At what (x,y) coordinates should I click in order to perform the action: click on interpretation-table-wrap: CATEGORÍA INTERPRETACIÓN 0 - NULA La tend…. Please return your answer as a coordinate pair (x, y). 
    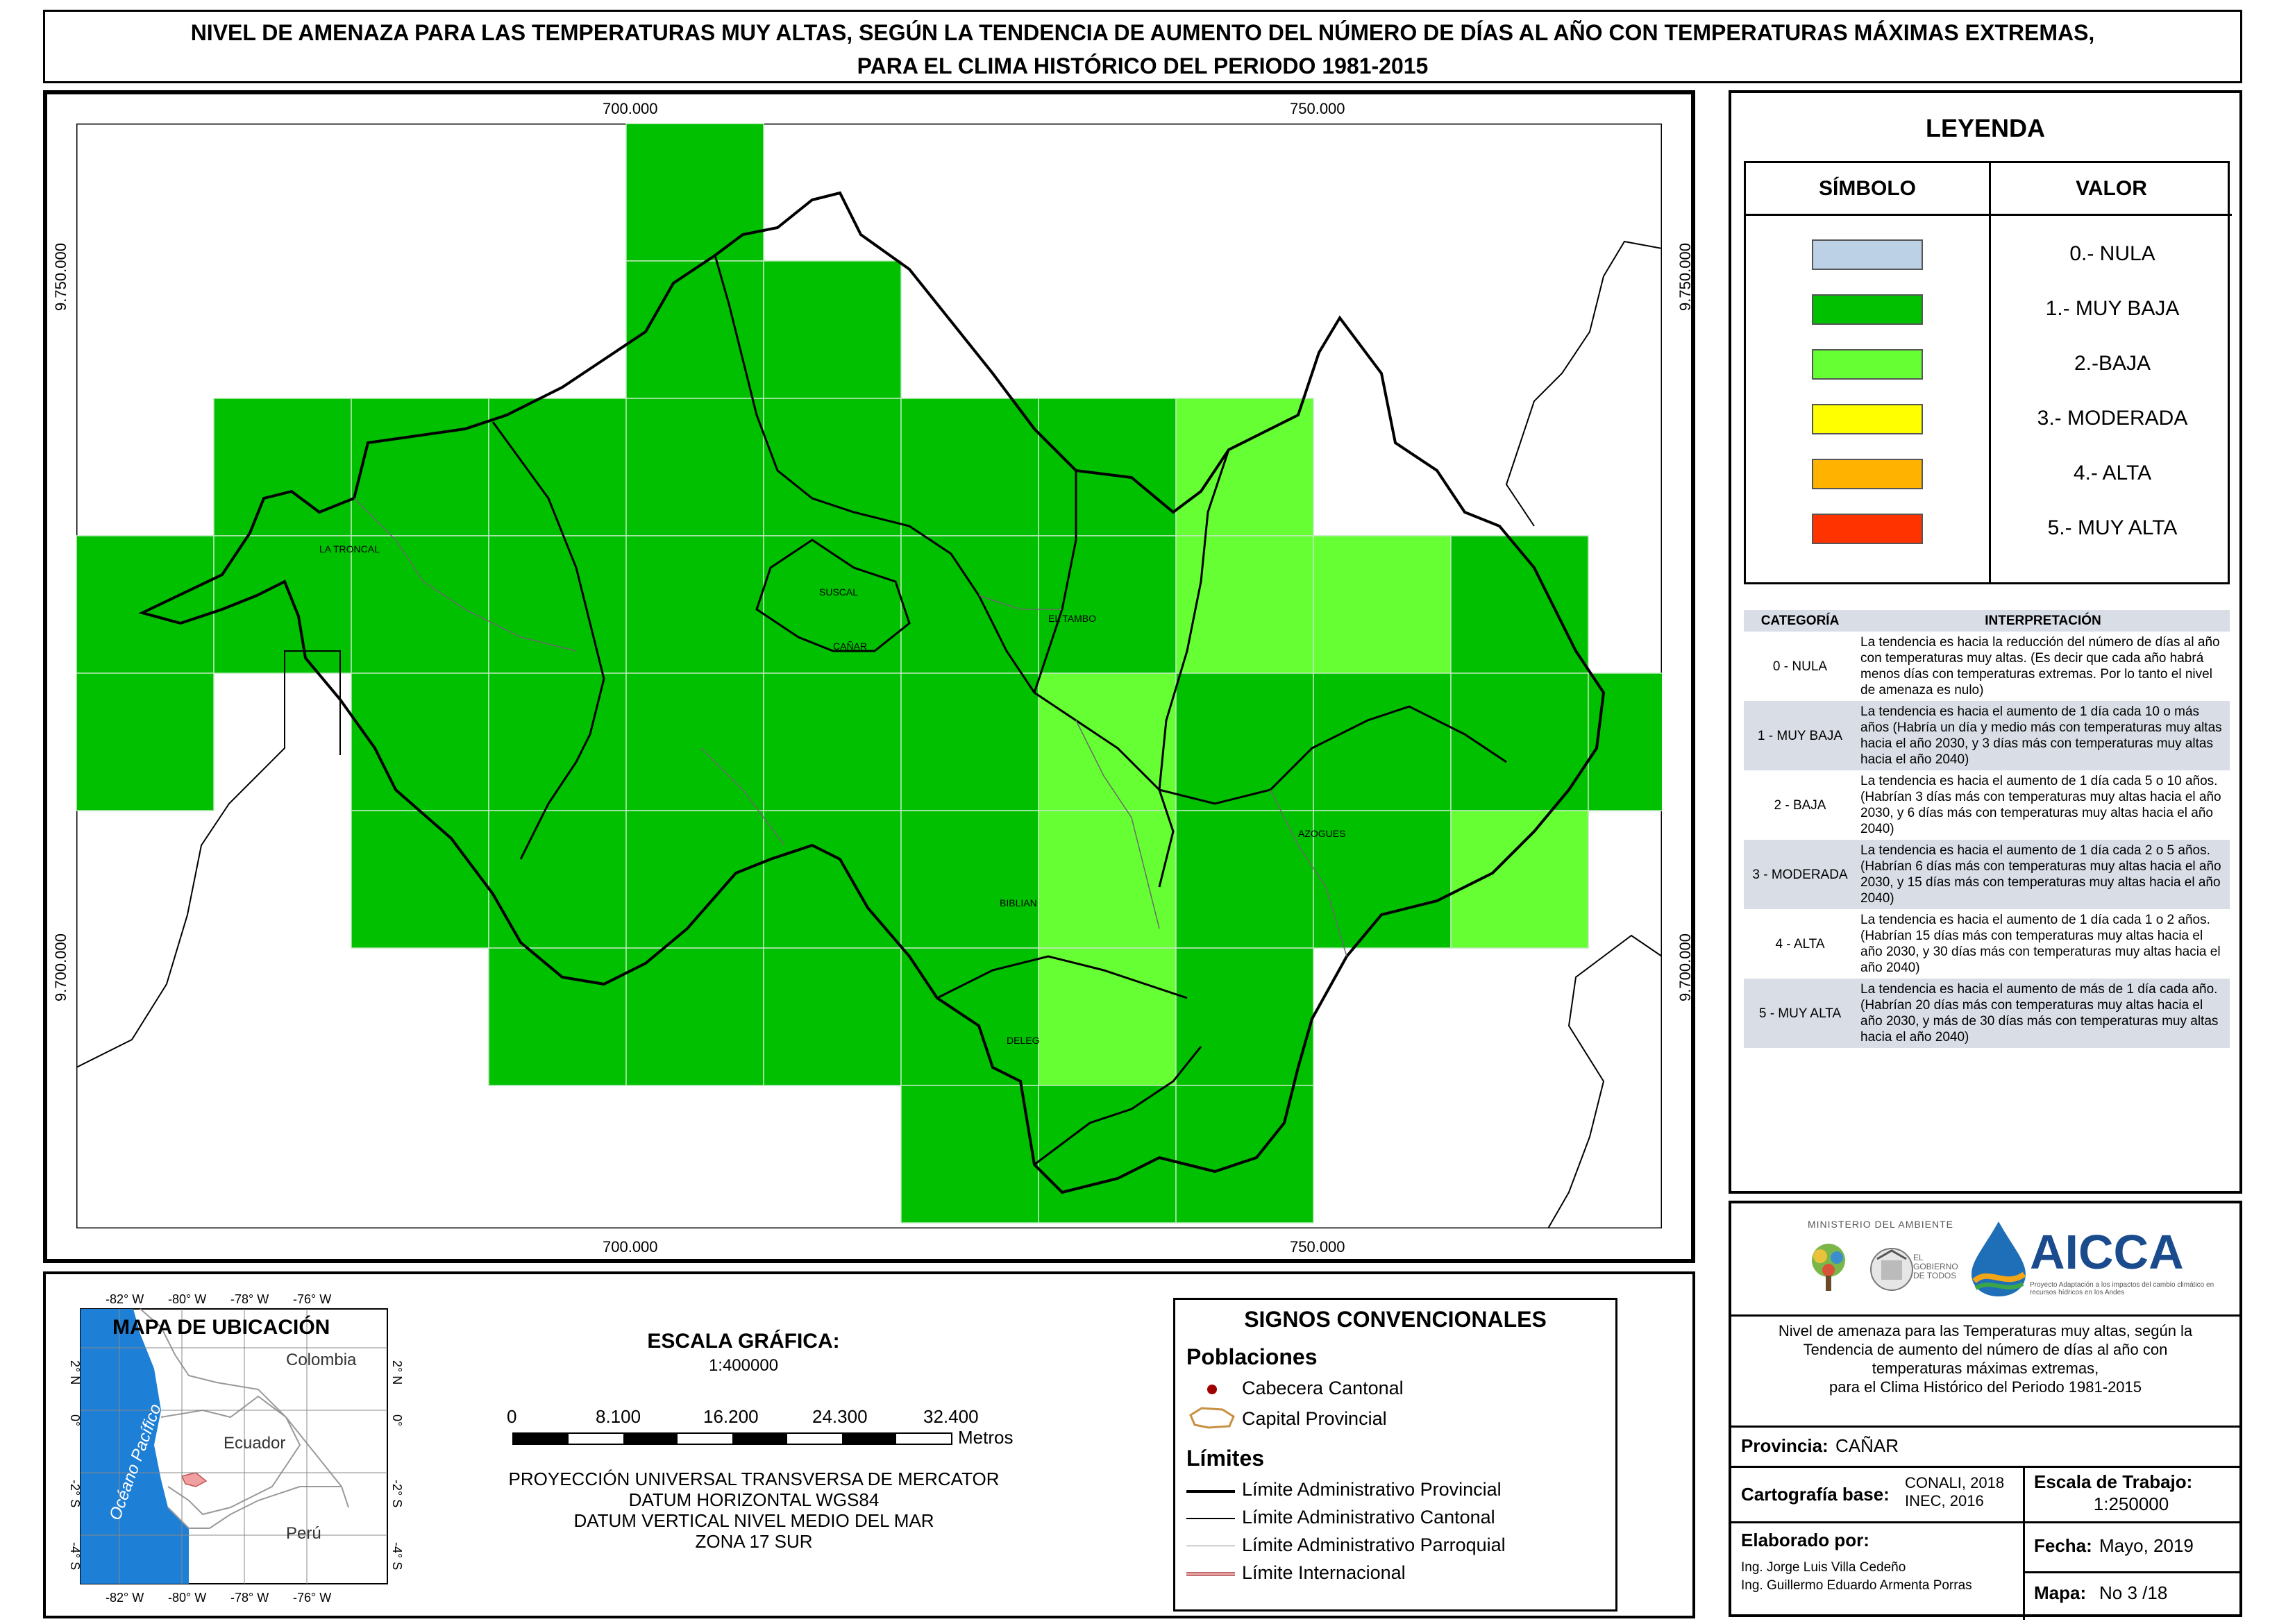
    Looking at the image, I should click on (1987, 829).